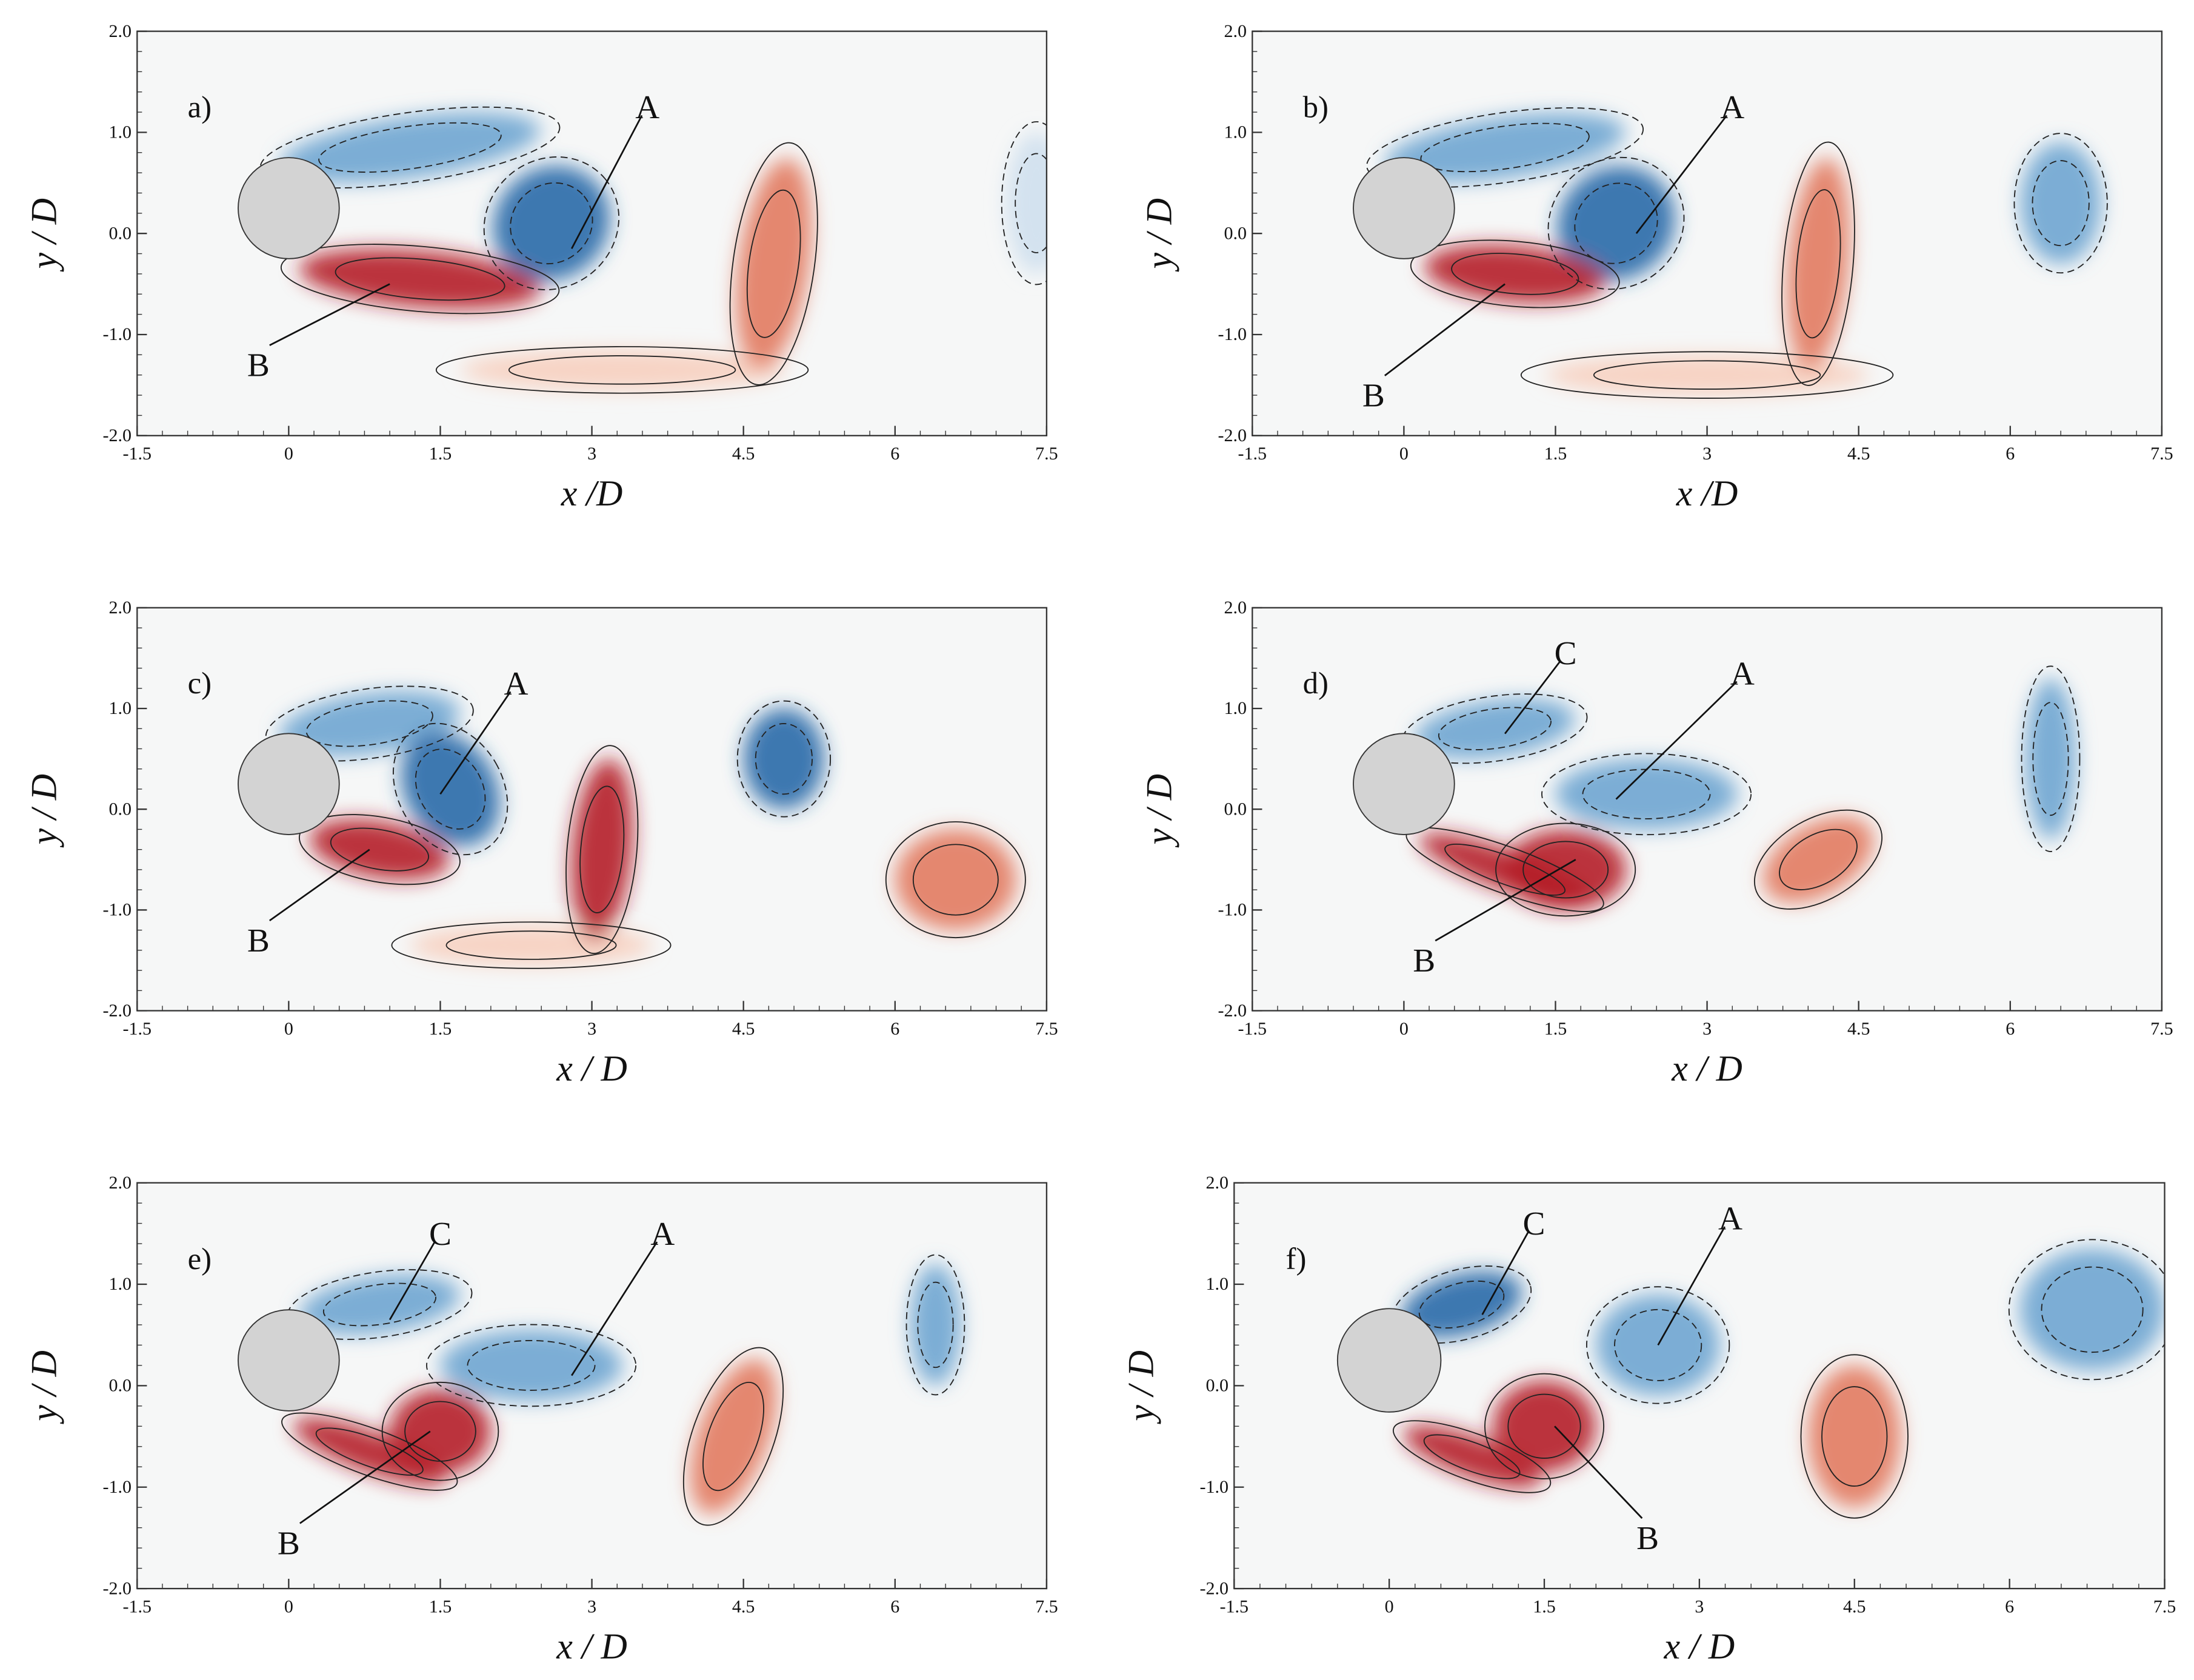  What do you see at coordinates (200, 1259) in the screenshot?
I see `panel-label: e)` at bounding box center [200, 1259].